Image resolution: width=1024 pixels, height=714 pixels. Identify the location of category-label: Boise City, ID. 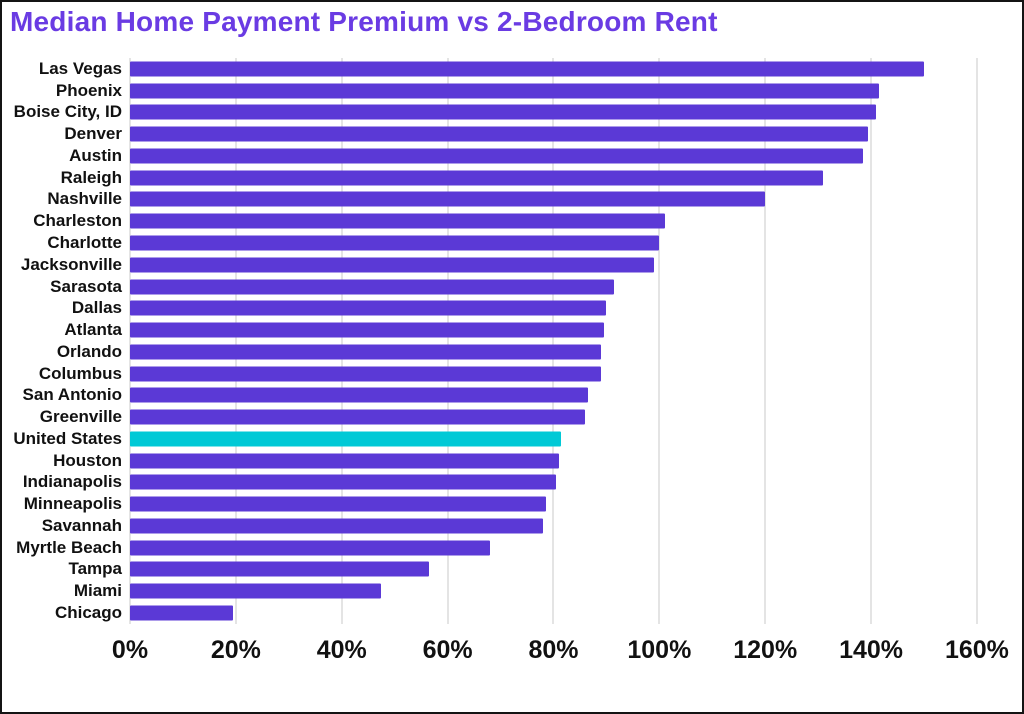
(67, 112).